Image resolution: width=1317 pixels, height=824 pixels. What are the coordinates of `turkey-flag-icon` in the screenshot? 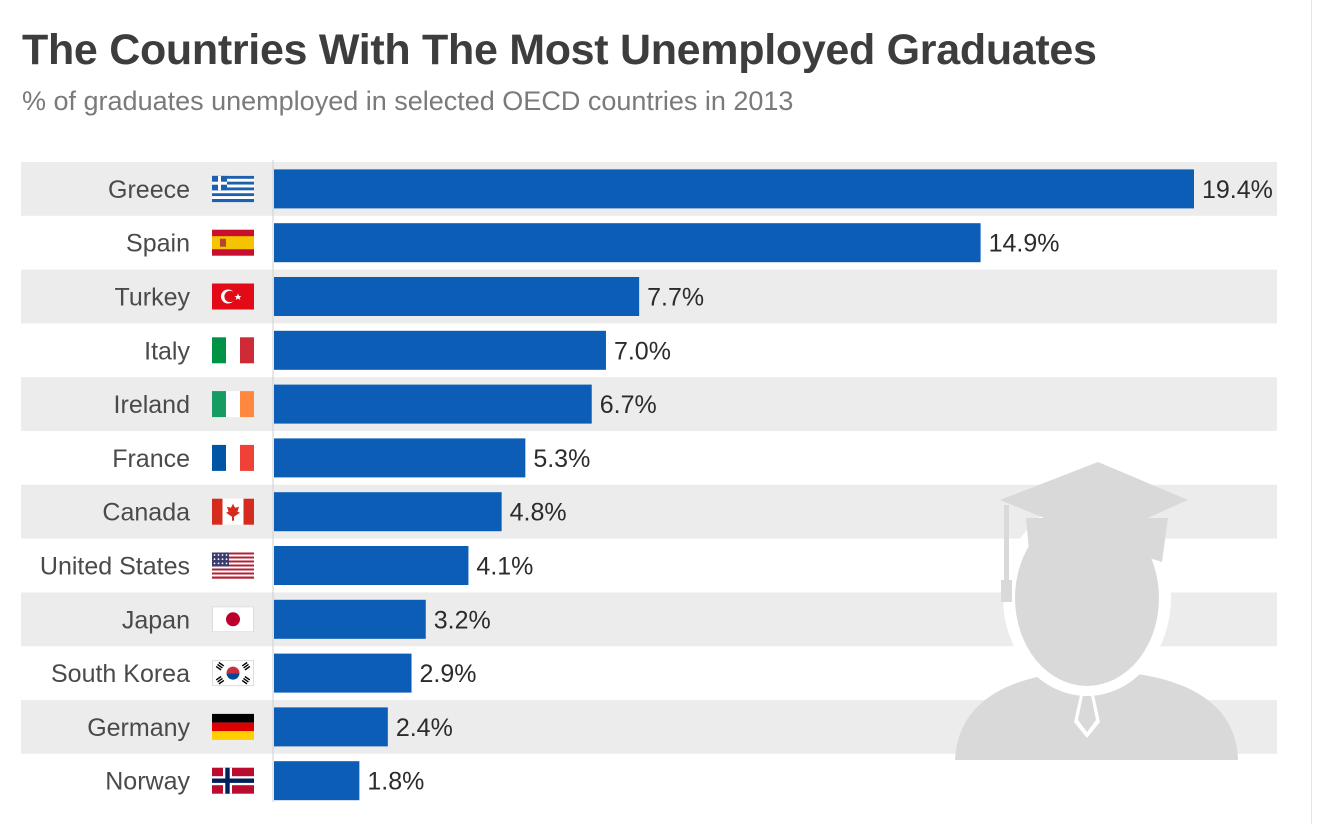 It's located at (233, 296).